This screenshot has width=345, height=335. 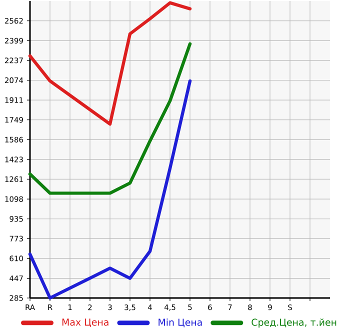 What do you see at coordinates (85, 323) in the screenshot?
I see `legend-label: Max Цена` at bounding box center [85, 323].